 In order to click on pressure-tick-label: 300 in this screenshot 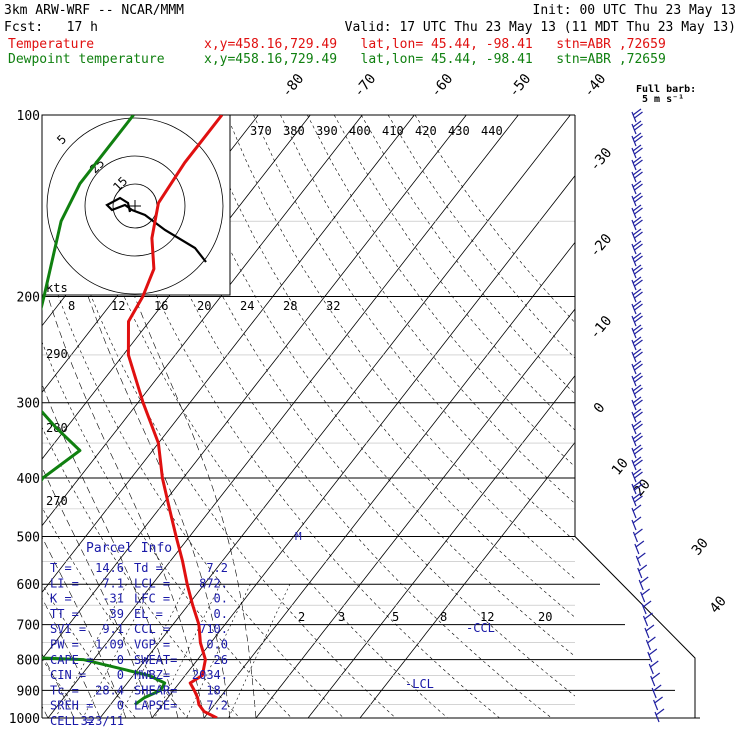, I will do `click(28, 404)`.